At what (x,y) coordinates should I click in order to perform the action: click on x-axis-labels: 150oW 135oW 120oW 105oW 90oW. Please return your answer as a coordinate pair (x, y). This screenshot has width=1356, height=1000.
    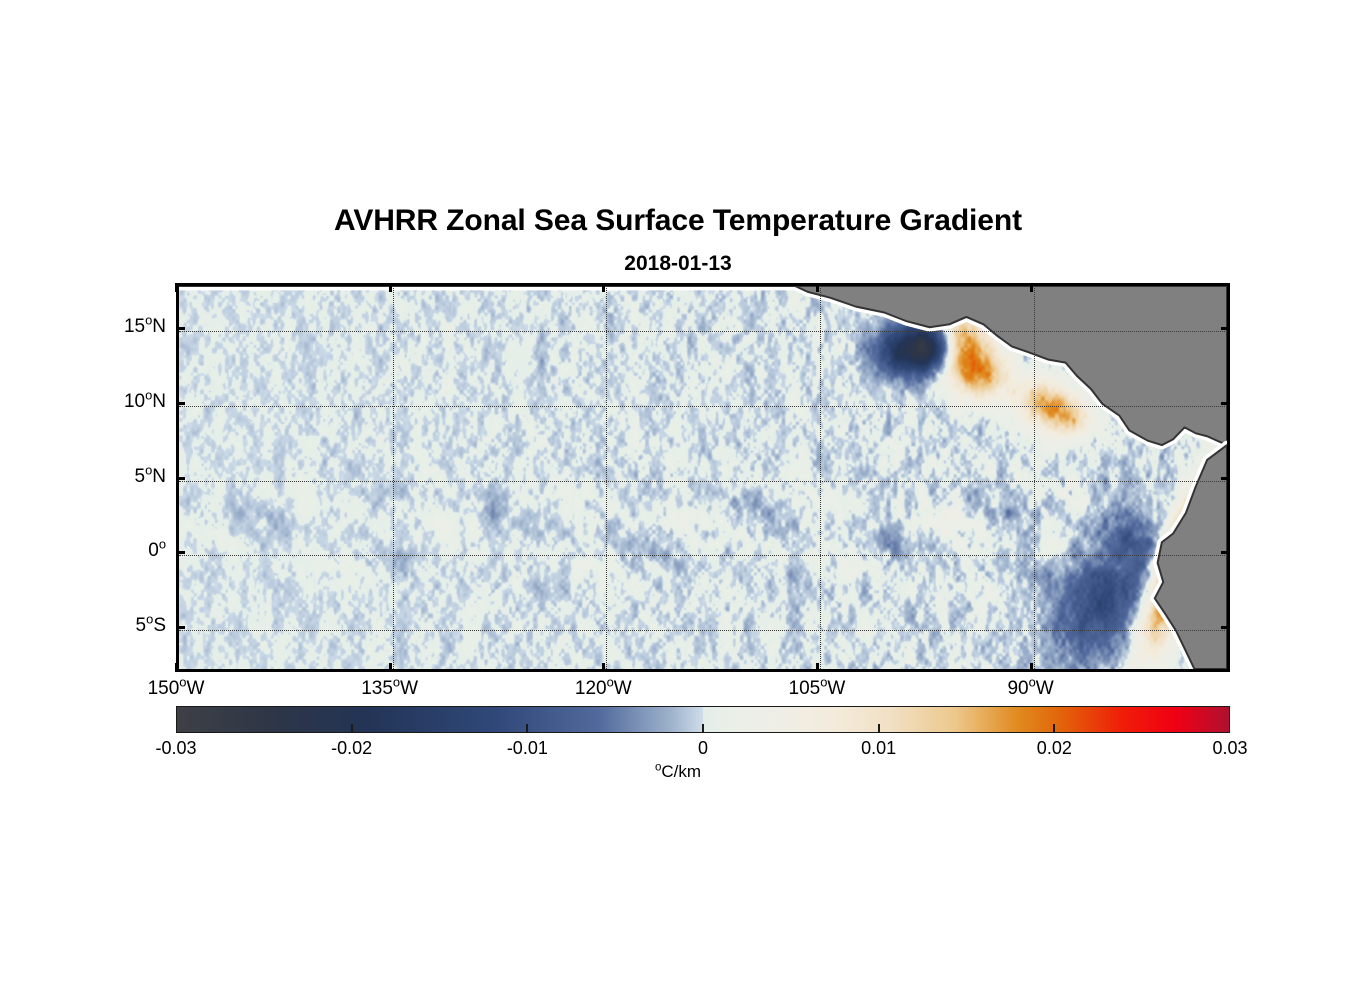
    Looking at the image, I should click on (689, 691).